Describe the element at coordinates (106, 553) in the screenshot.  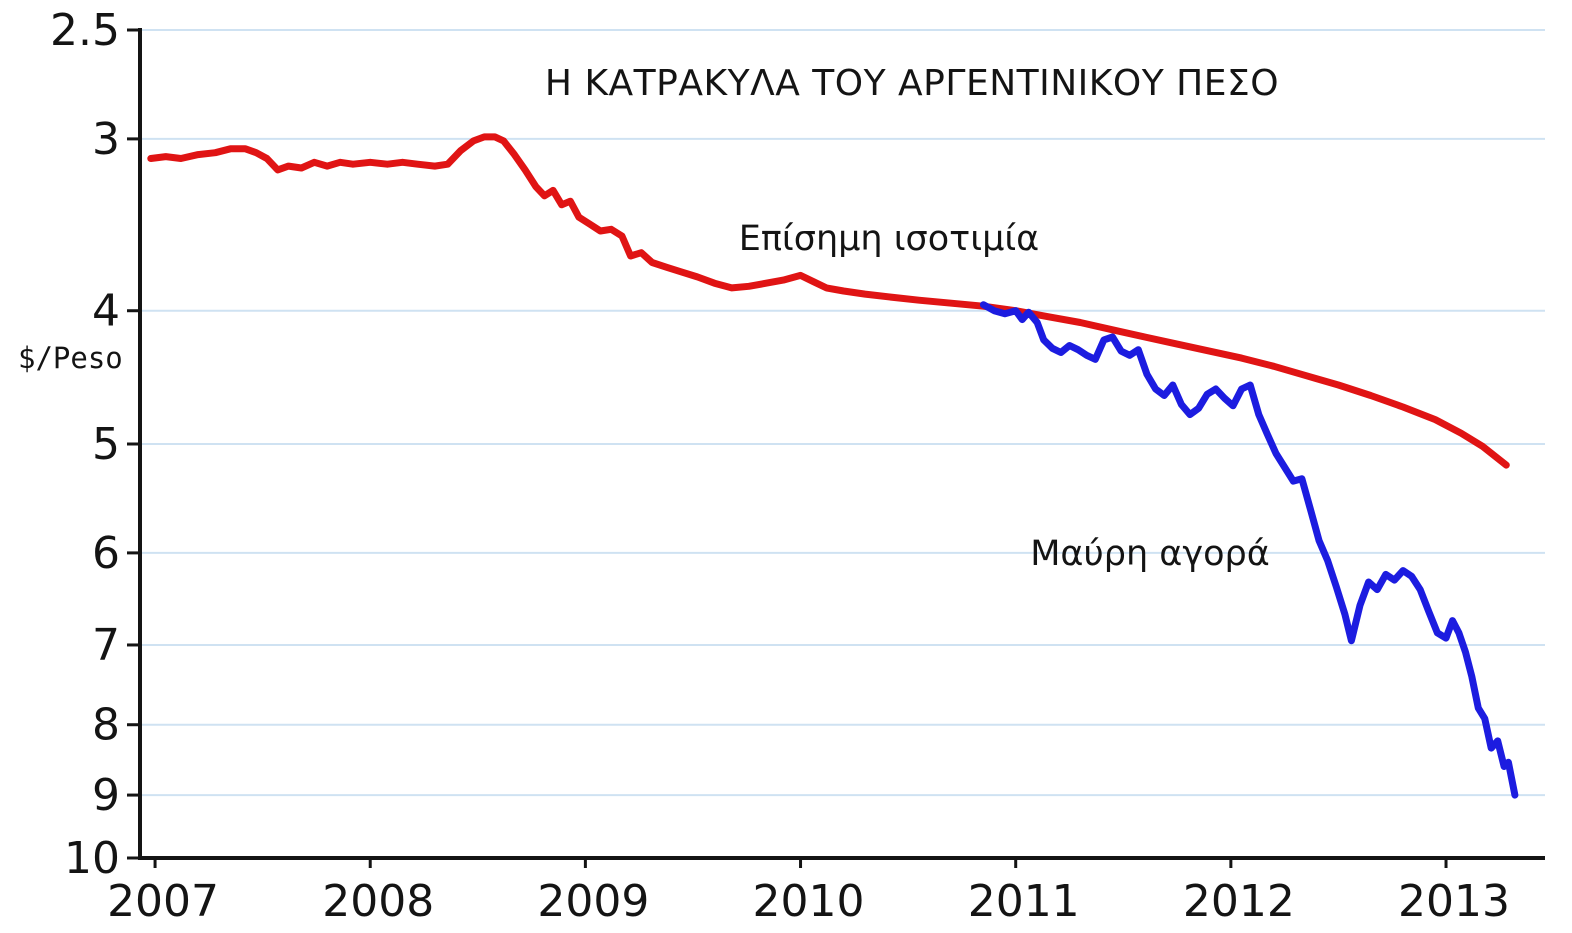
I see `y-tick-label: 6` at that location.